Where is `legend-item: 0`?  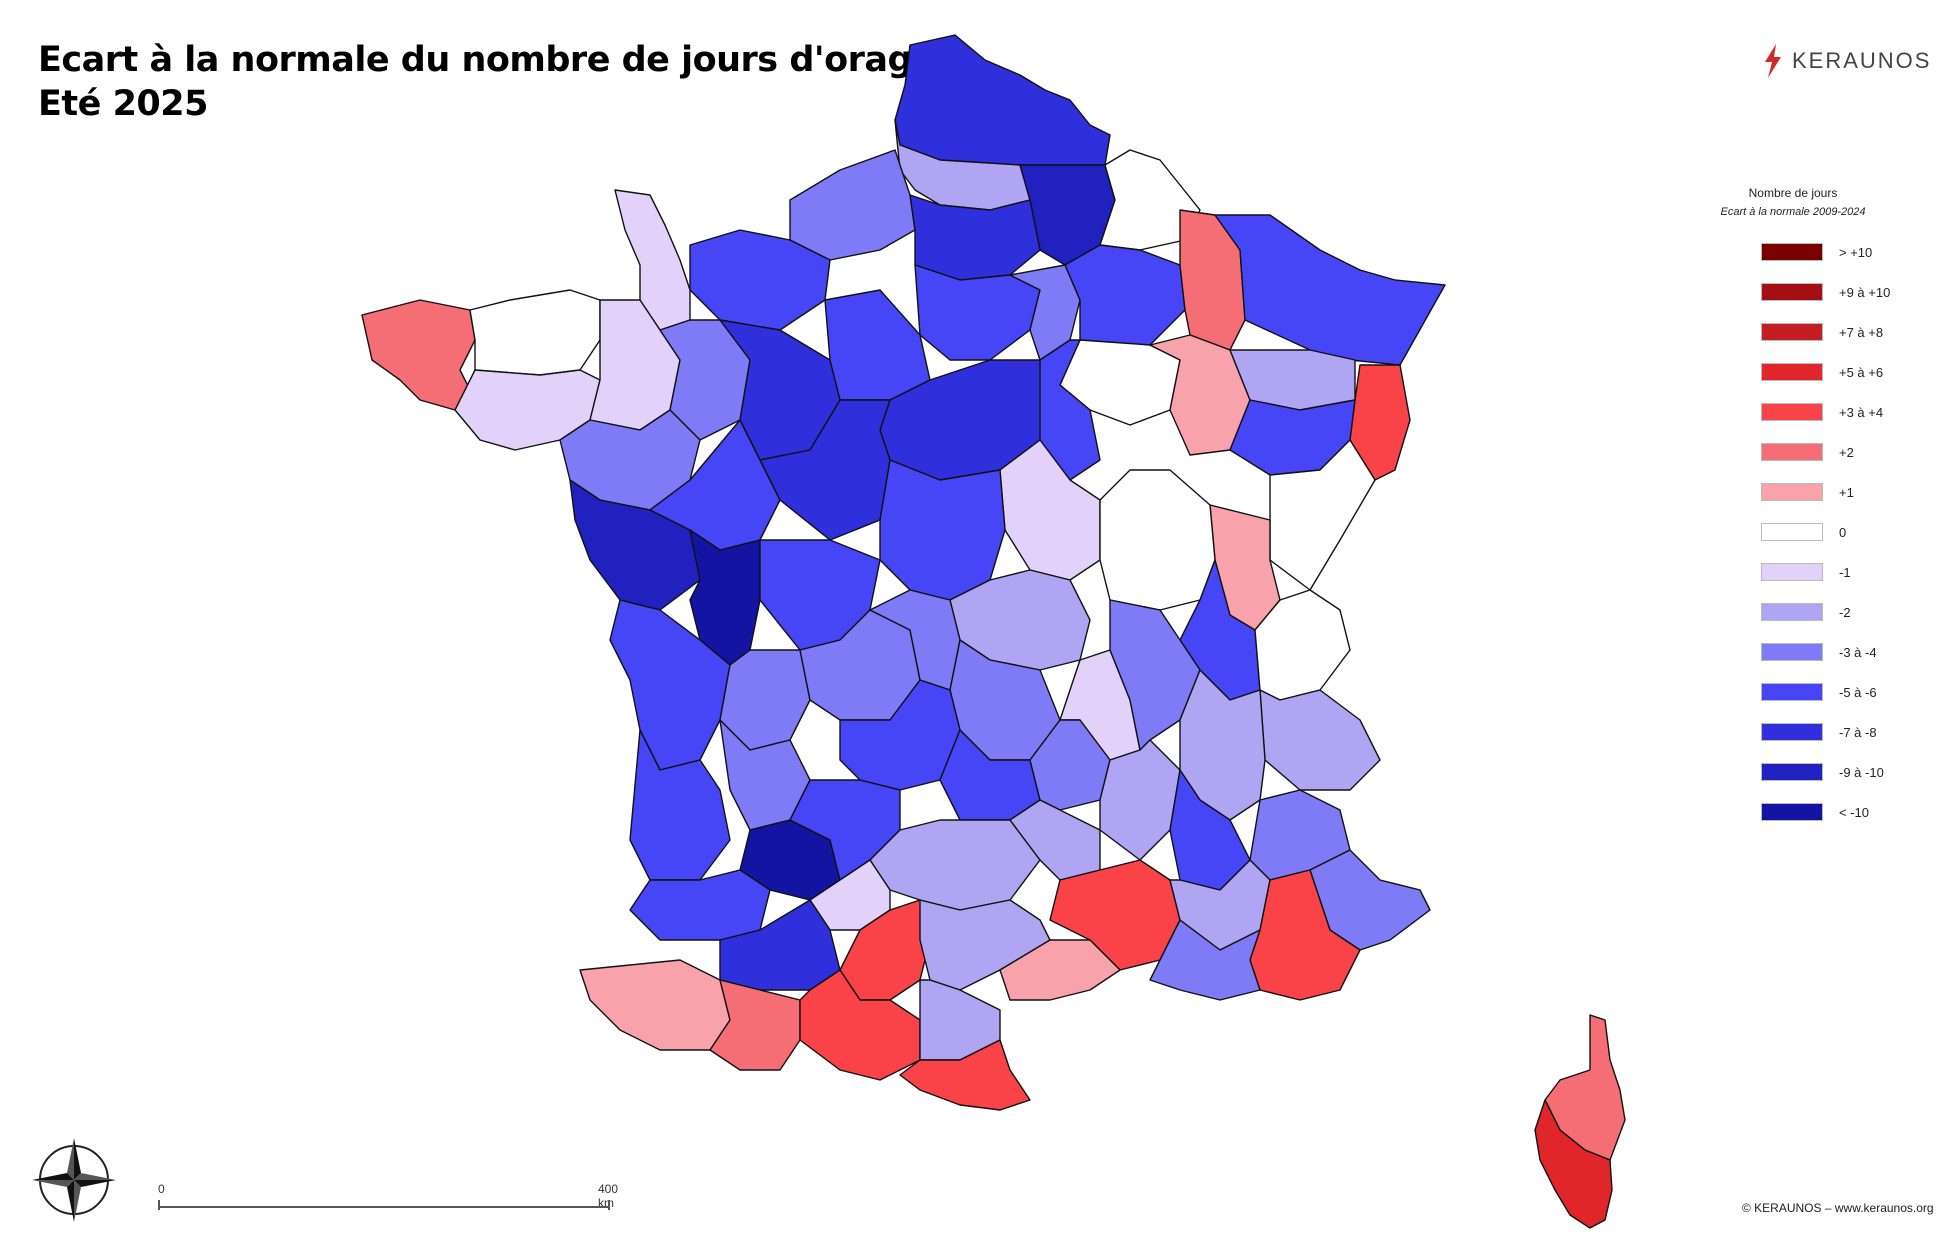
legend-item: 0 is located at coordinates (1826, 532).